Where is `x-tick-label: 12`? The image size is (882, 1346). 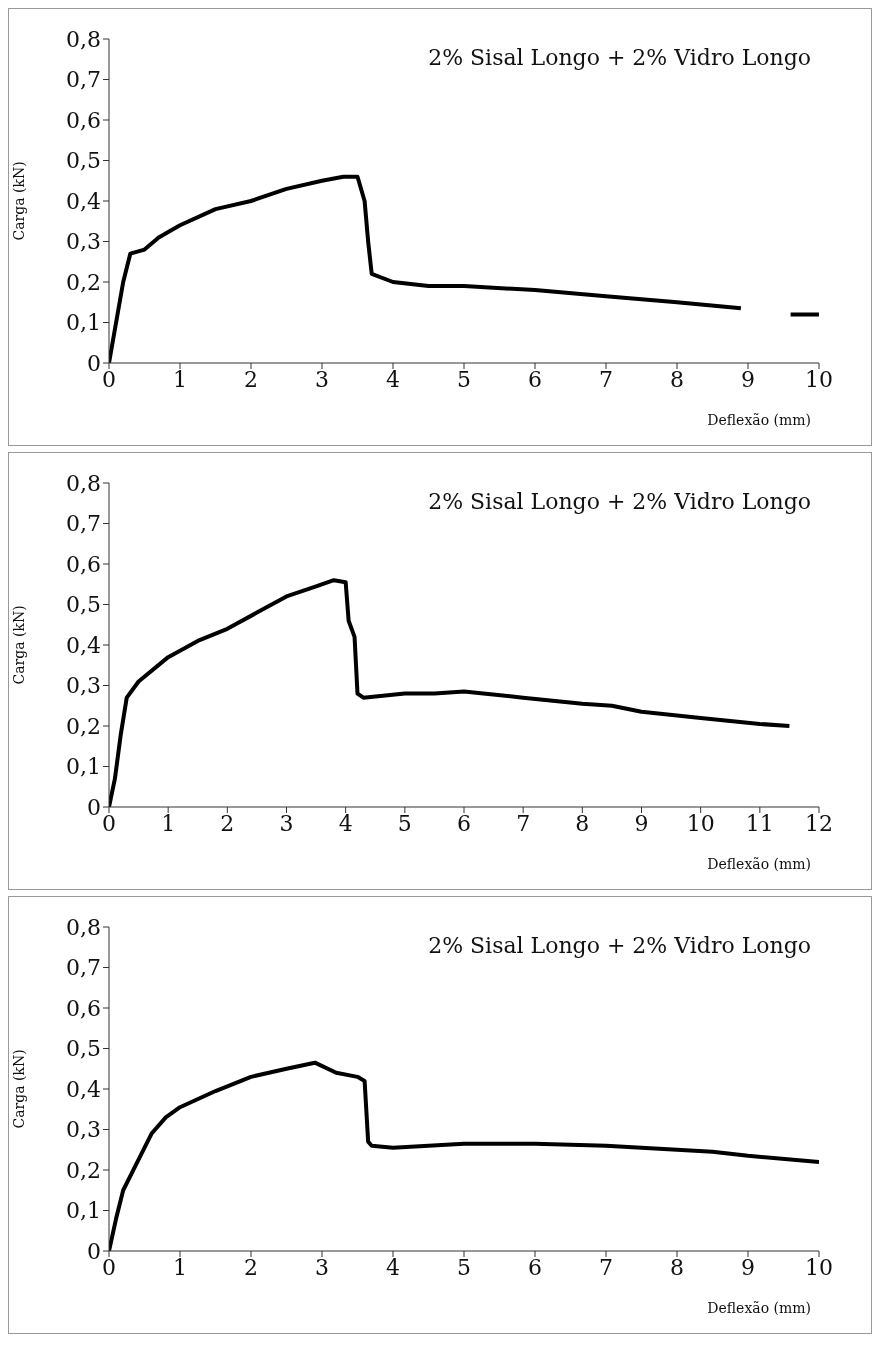 x-tick-label: 12 is located at coordinates (819, 823).